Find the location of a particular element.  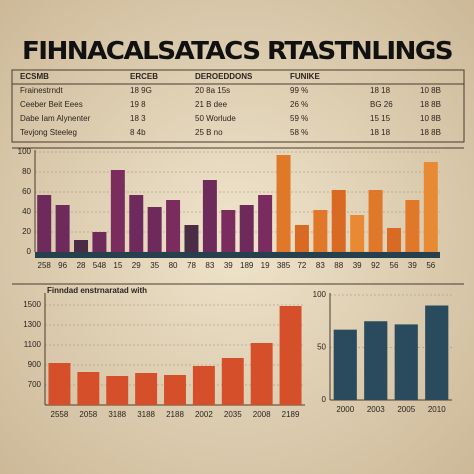

table-cell: Ceeber Beit Eees is located at coordinates (51, 104).